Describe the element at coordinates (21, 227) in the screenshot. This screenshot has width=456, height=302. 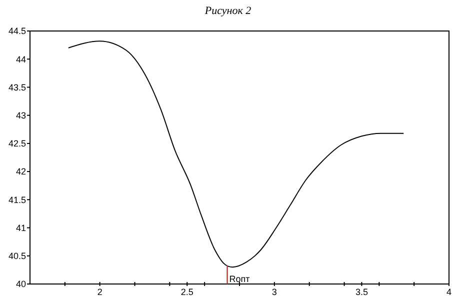
I see `y-tick-label: 41` at that location.